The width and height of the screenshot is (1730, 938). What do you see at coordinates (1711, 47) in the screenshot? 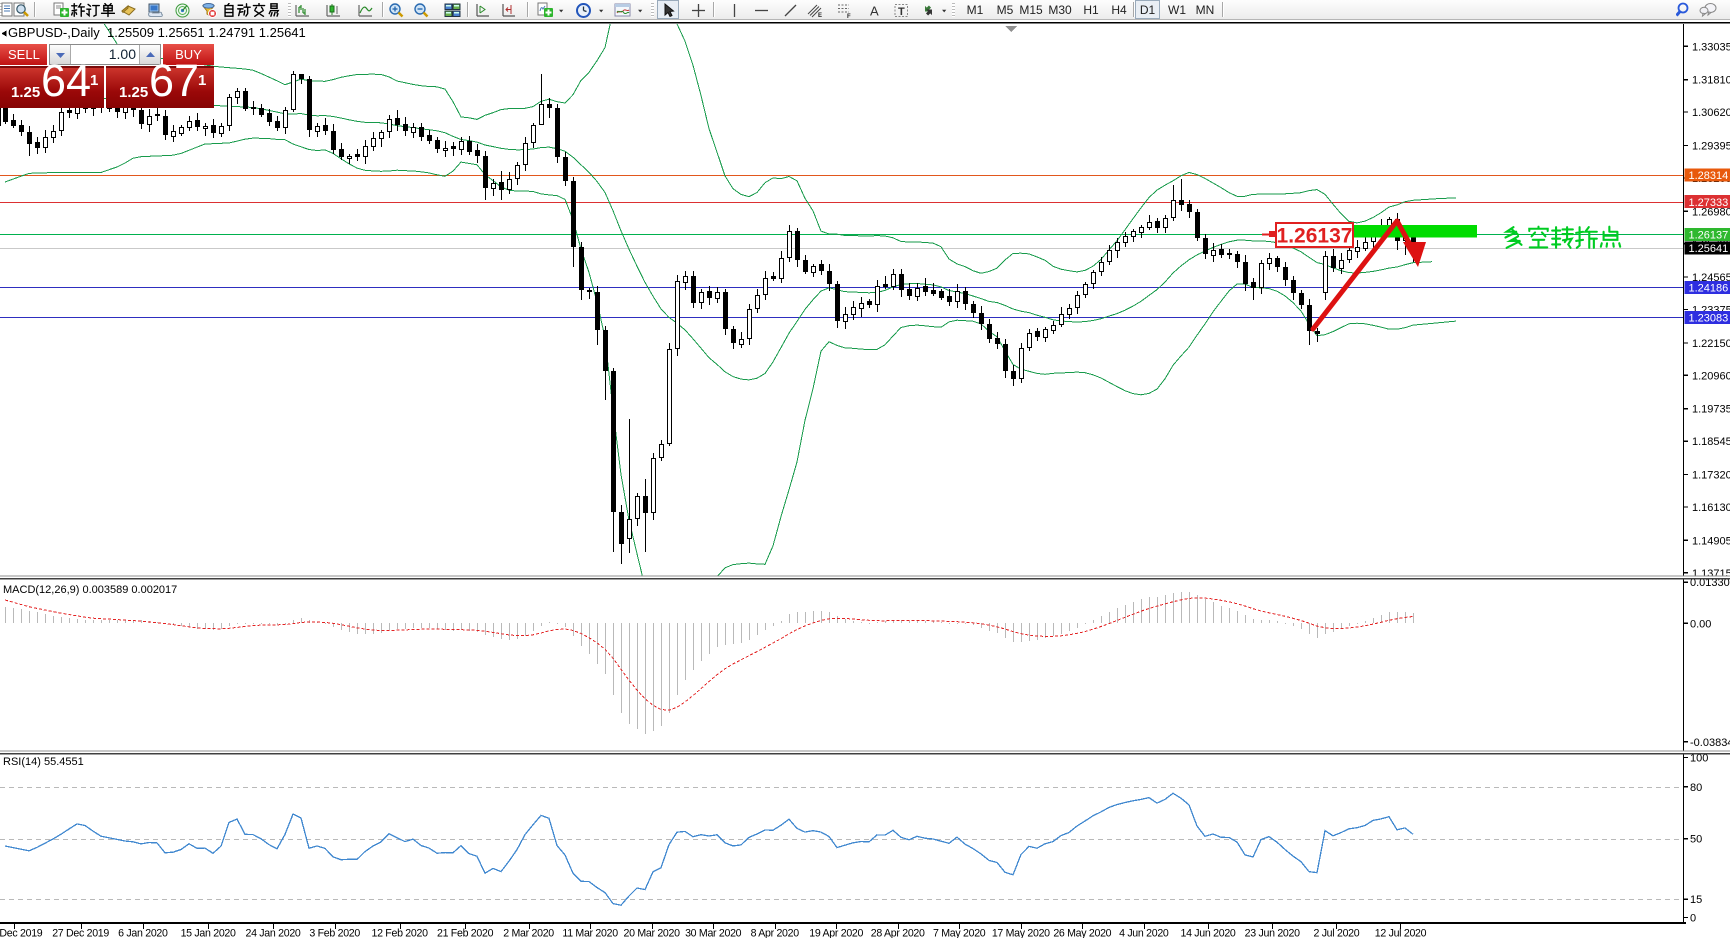
I see `svg-text: 1.33035` at bounding box center [1711, 47].